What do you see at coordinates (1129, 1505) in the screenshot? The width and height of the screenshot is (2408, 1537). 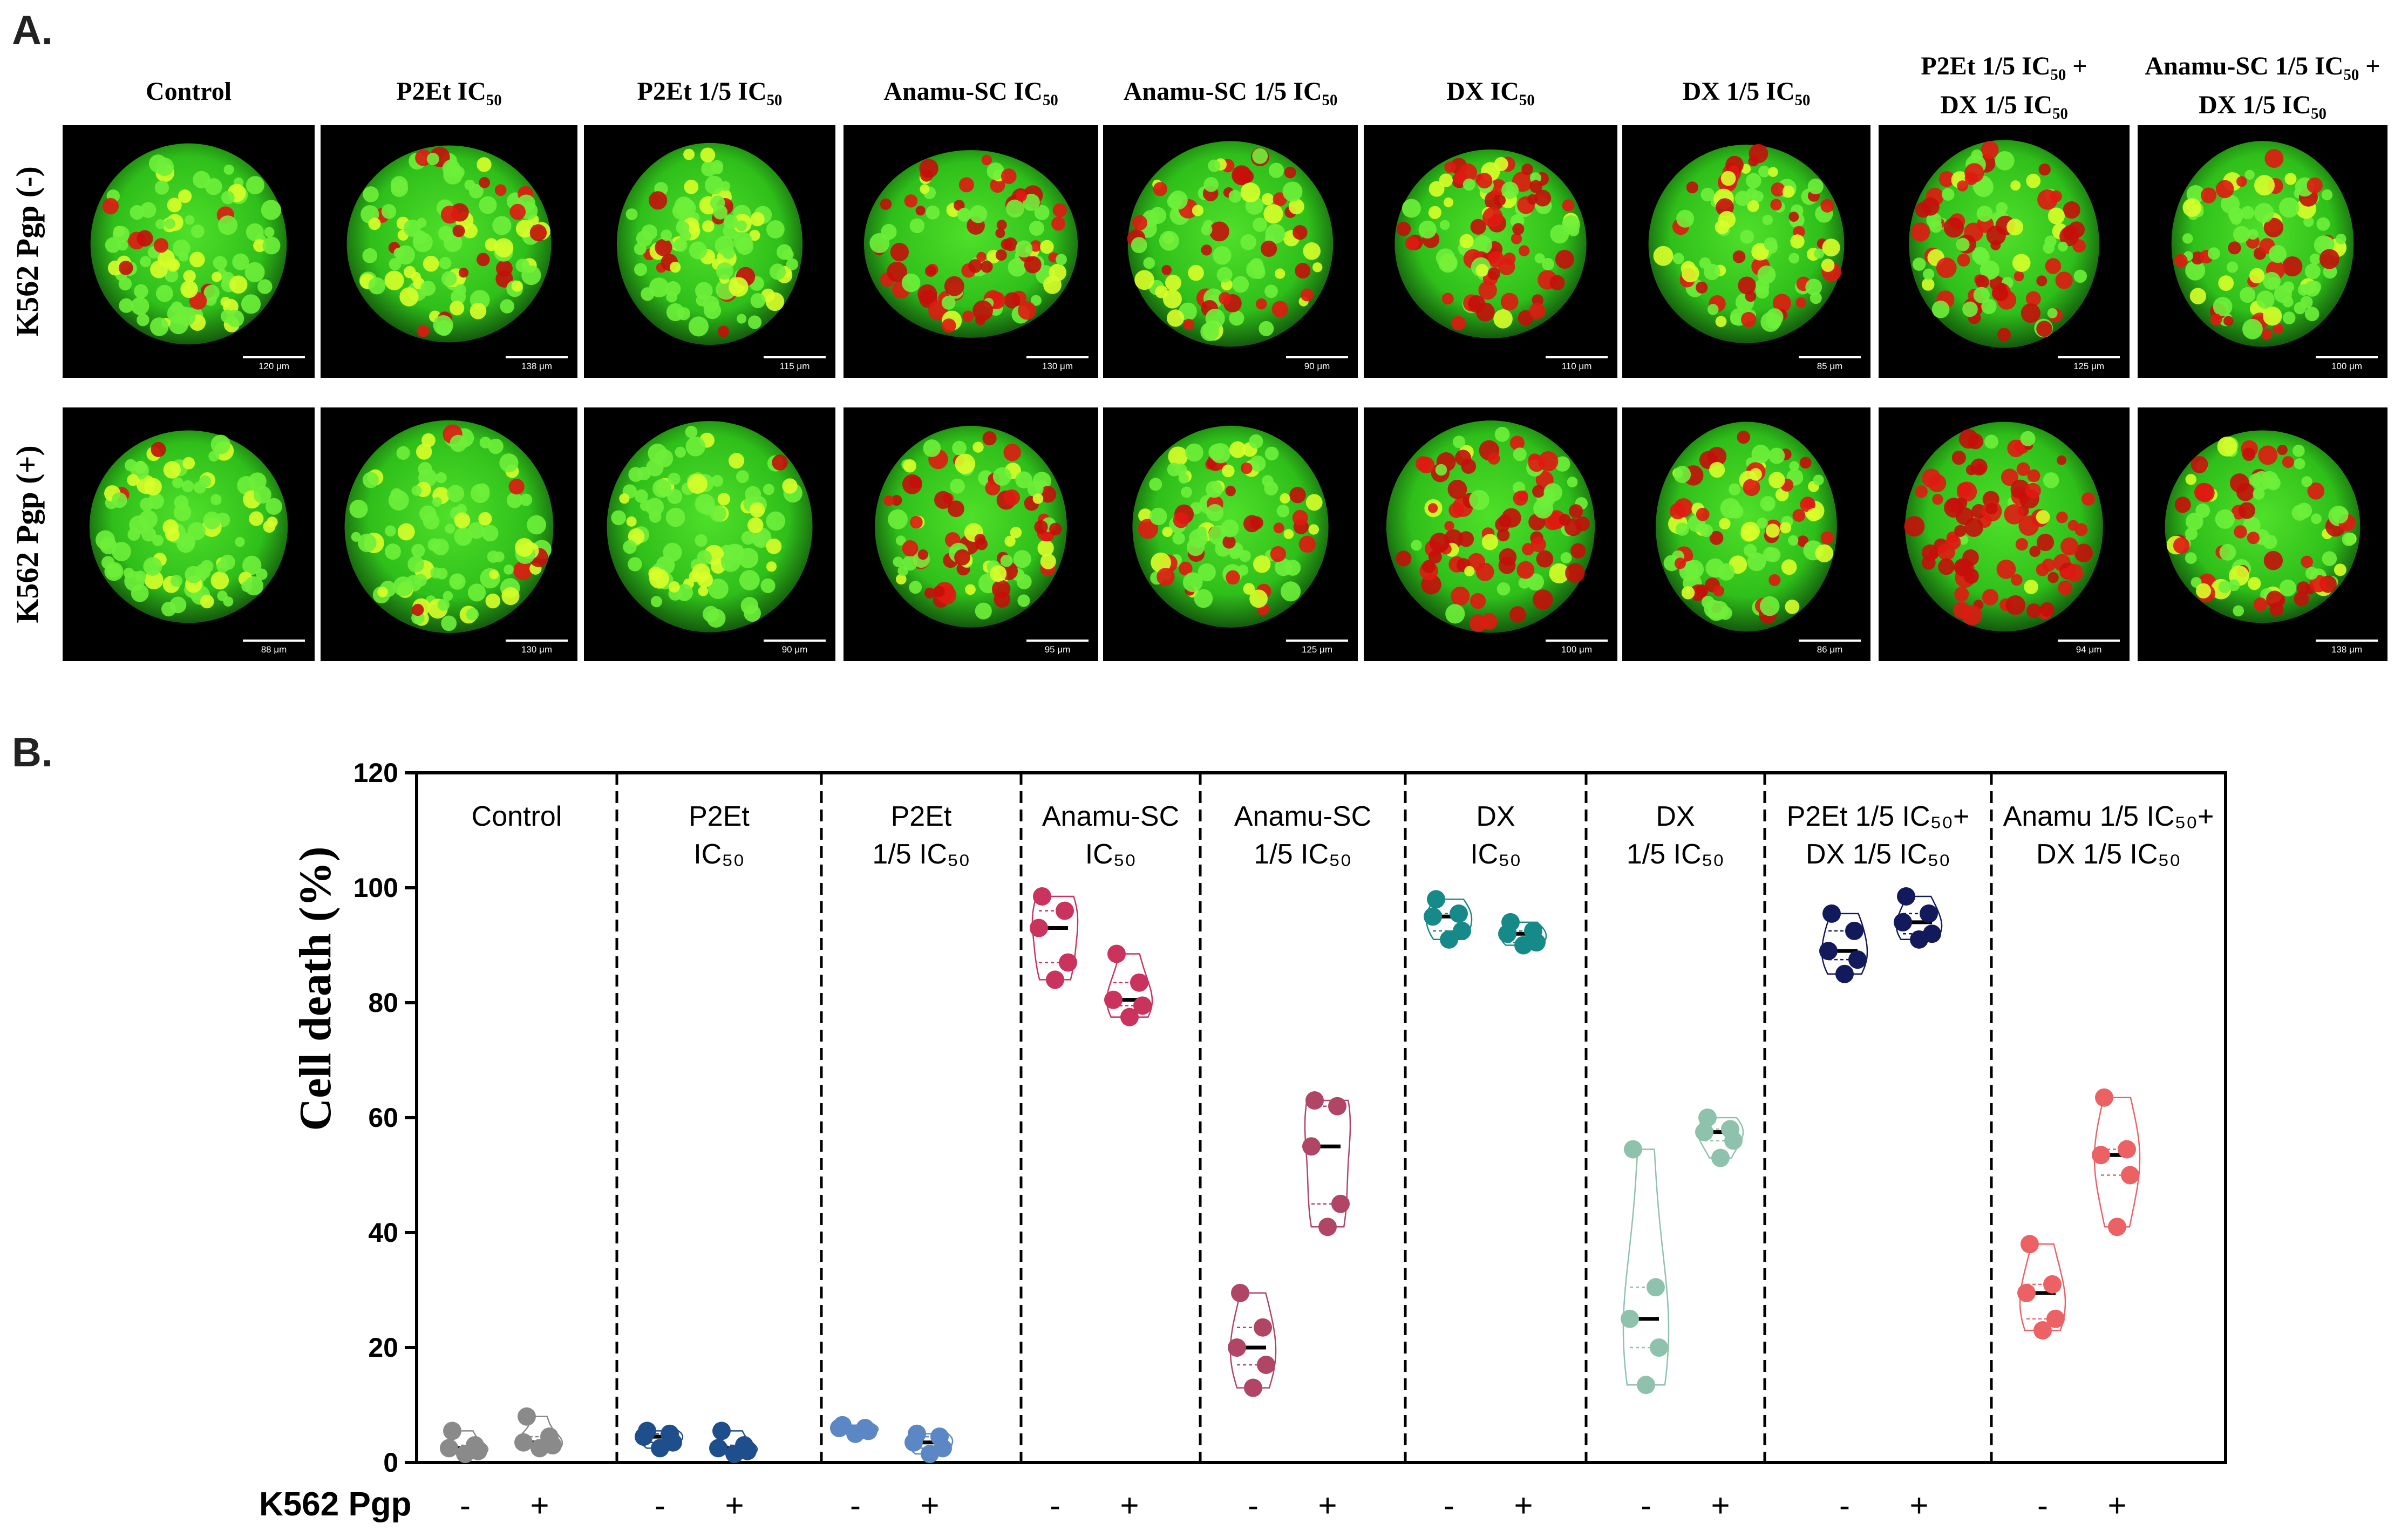 I see `pgp-plus-sign: +` at bounding box center [1129, 1505].